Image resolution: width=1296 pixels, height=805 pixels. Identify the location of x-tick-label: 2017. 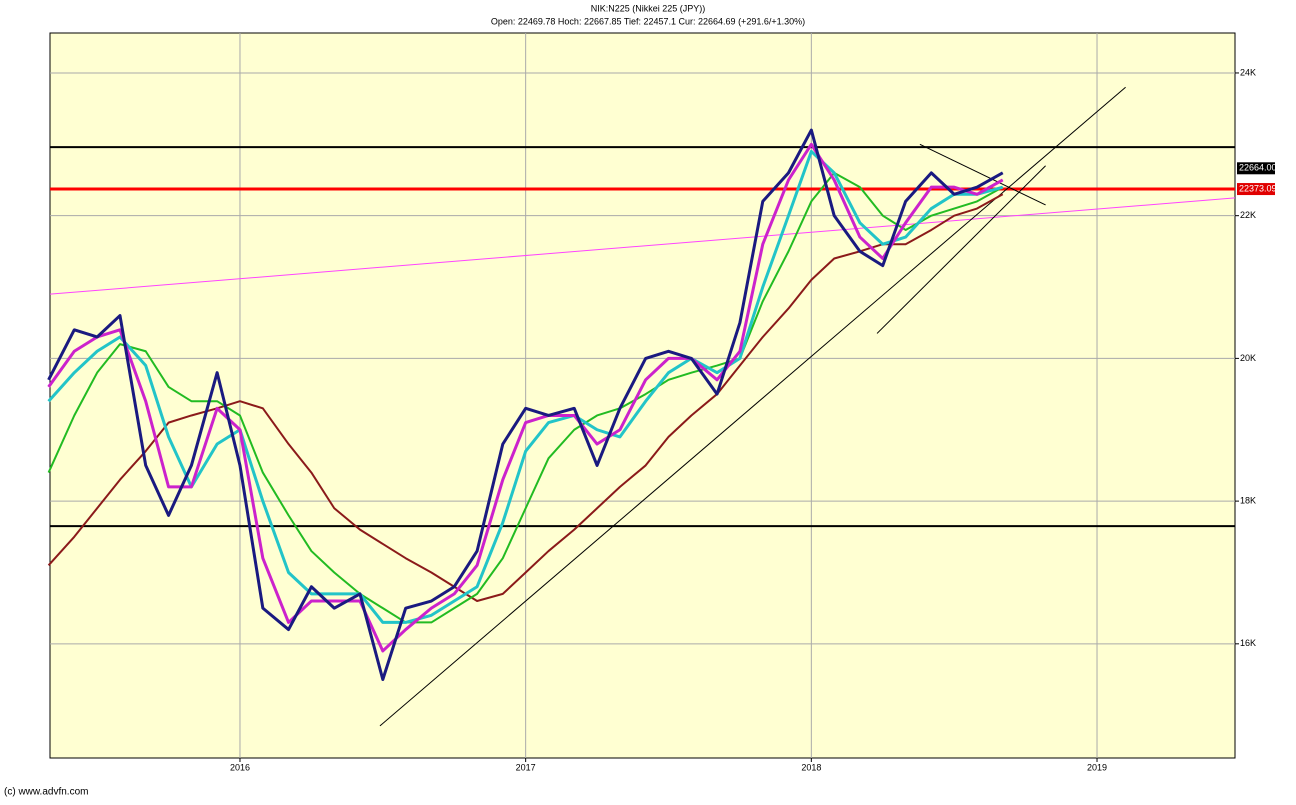
(526, 767).